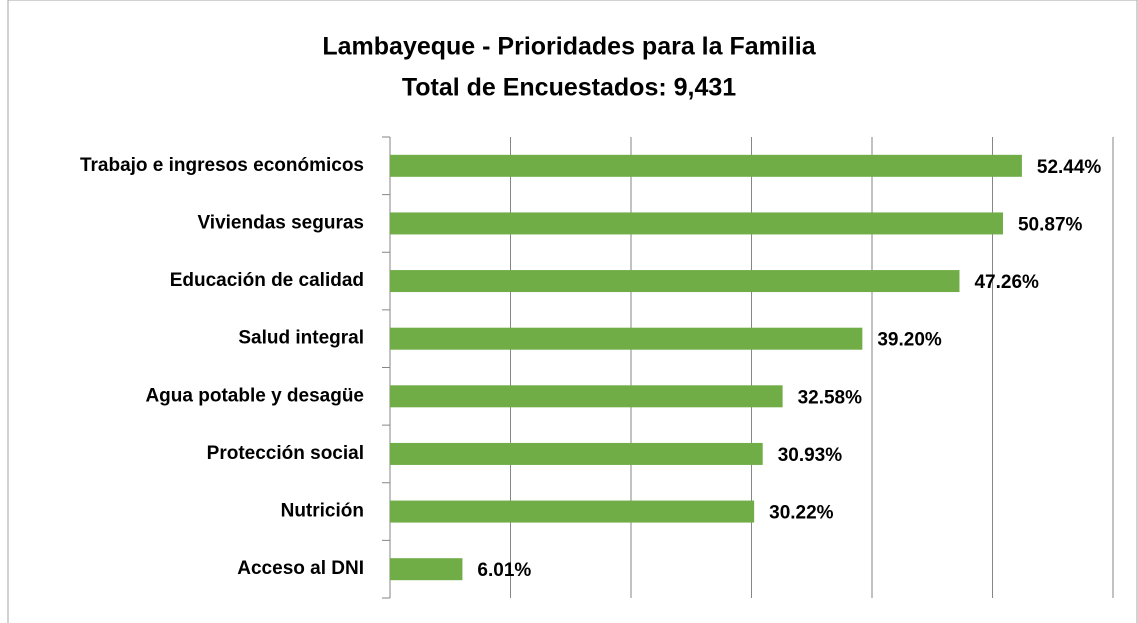  I want to click on y-tick-label: Nutrición, so click(322, 511).